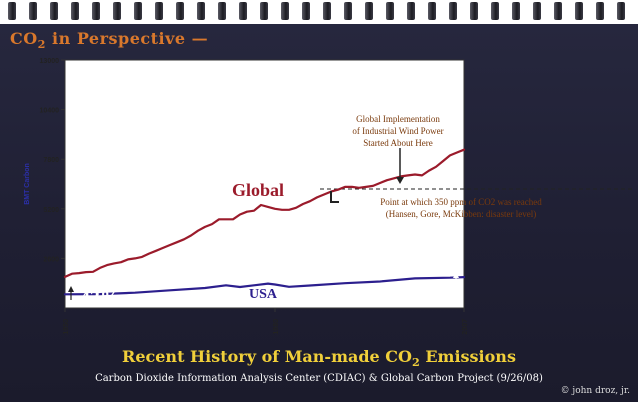 Image resolution: width=638 pixels, height=402 pixels. Describe the element at coordinates (456, 275) in the screenshot. I see `growth-arrowhead-right` at that location.